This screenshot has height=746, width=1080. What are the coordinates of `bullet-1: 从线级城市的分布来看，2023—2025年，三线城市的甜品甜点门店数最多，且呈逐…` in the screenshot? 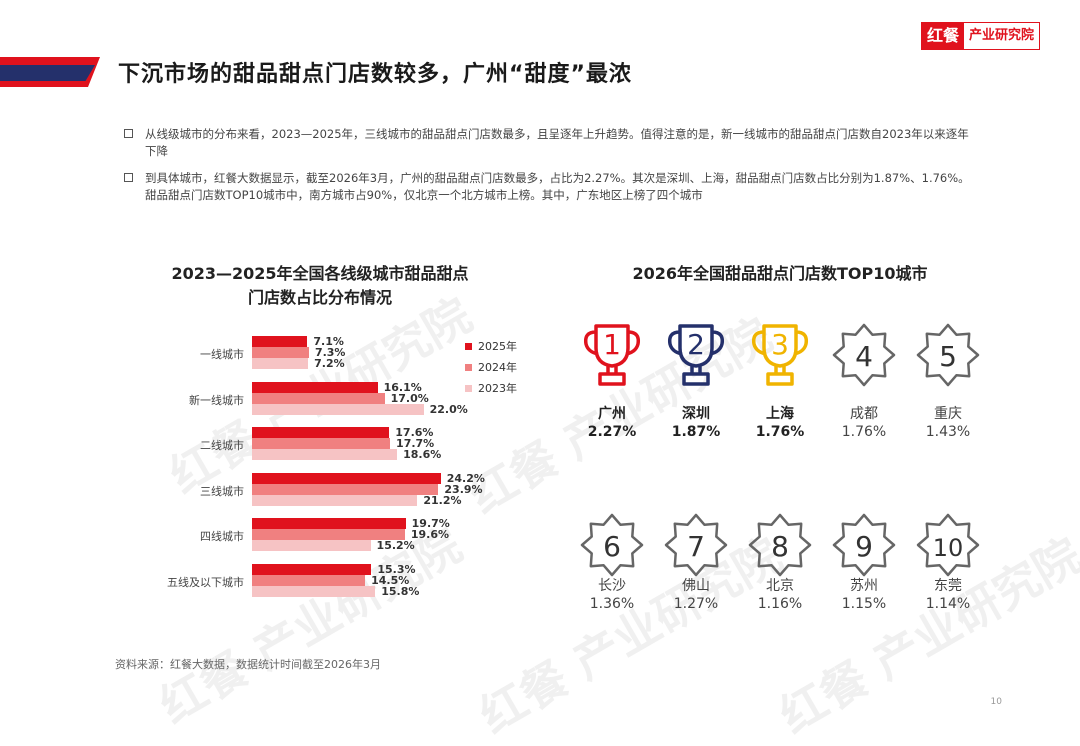 It's located at (549, 143).